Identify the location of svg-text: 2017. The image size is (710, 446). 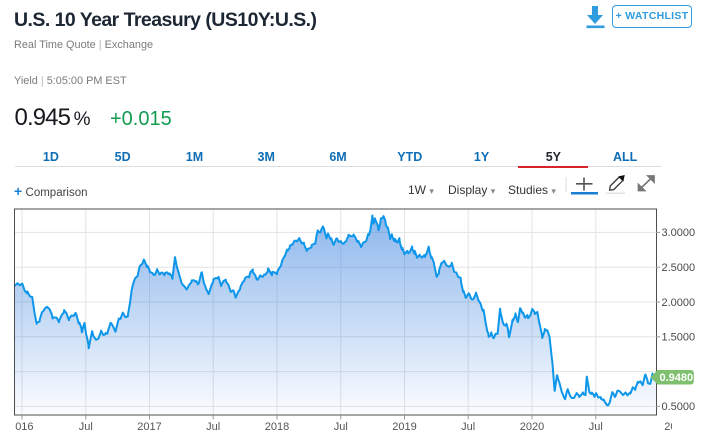
(149, 427).